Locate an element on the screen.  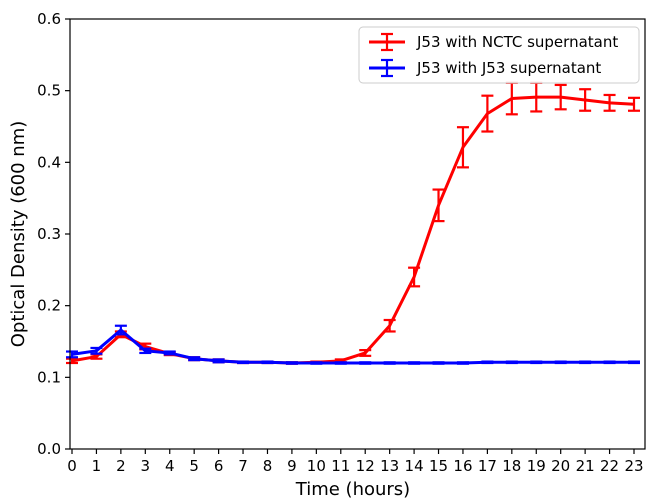
x-tick-label: 17 is located at coordinates (487, 466).